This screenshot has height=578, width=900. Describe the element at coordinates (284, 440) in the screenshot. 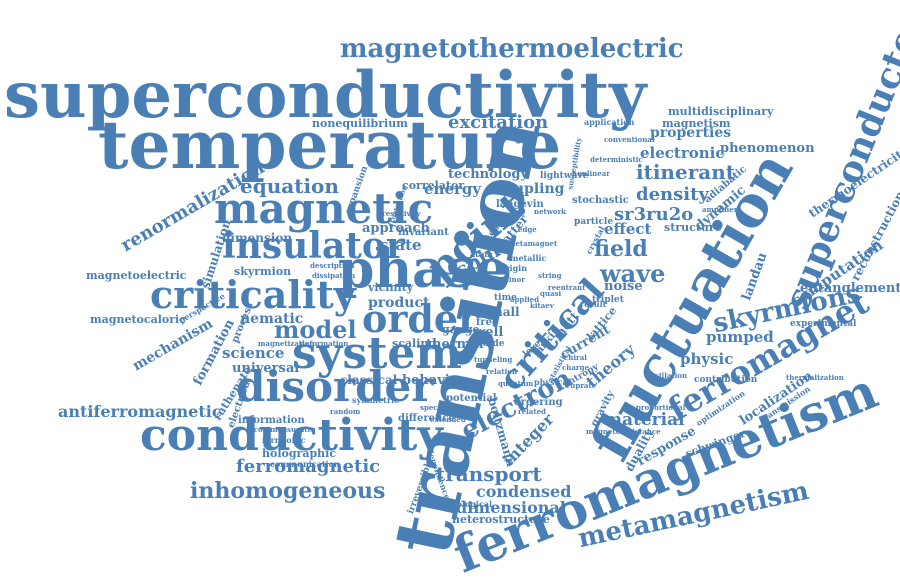

I see `word-fermionic: fermionic` at that location.